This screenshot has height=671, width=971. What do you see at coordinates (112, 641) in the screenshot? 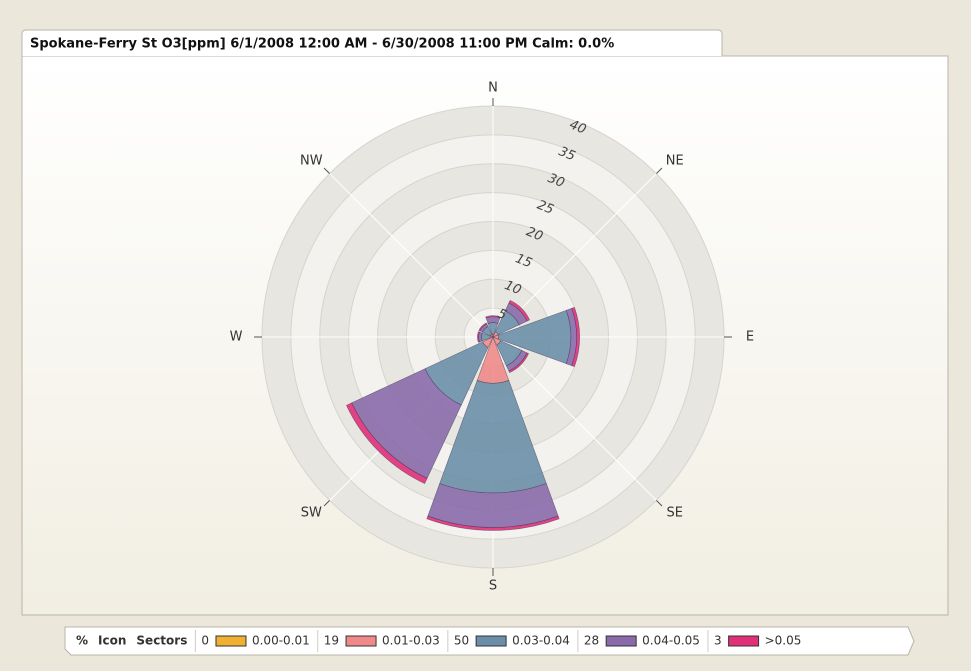
I see `legend-header: Icon` at bounding box center [112, 641].